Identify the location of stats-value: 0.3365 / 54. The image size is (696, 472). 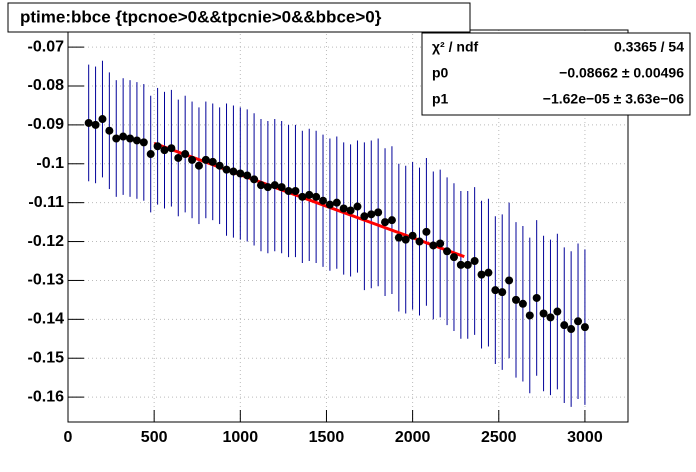
(649, 47).